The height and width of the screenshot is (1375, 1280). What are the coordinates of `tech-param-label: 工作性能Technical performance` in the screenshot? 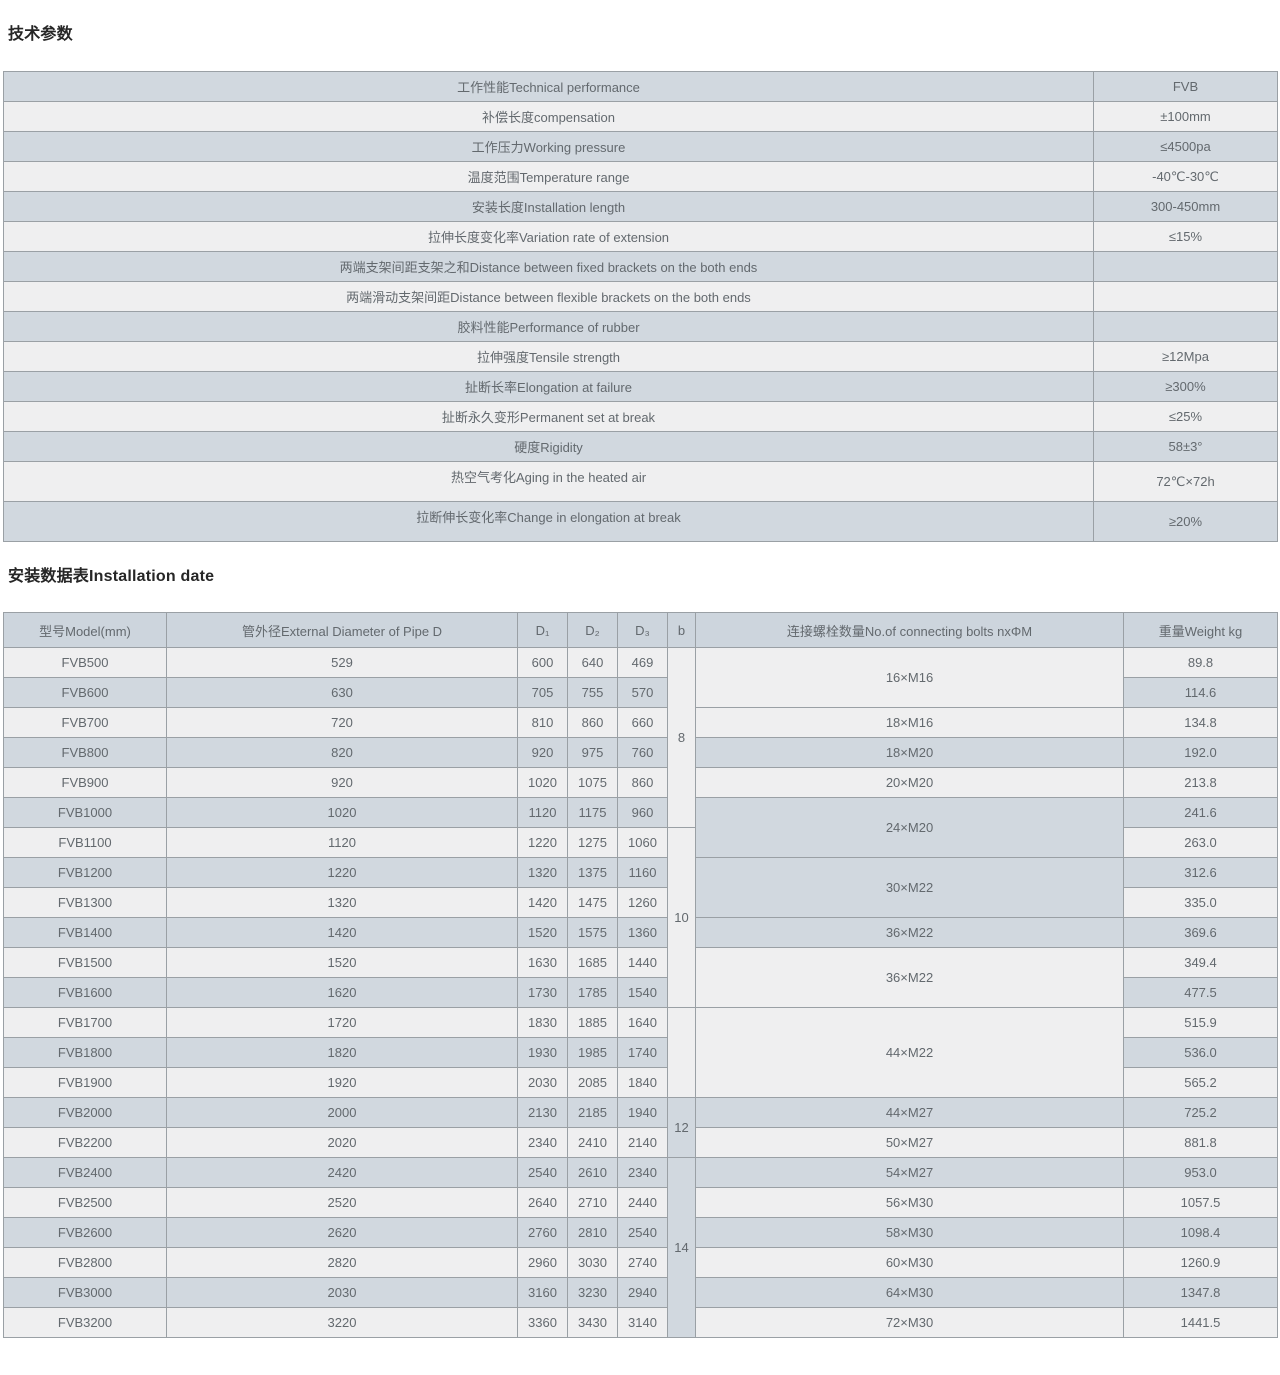 It's located at (548, 86).